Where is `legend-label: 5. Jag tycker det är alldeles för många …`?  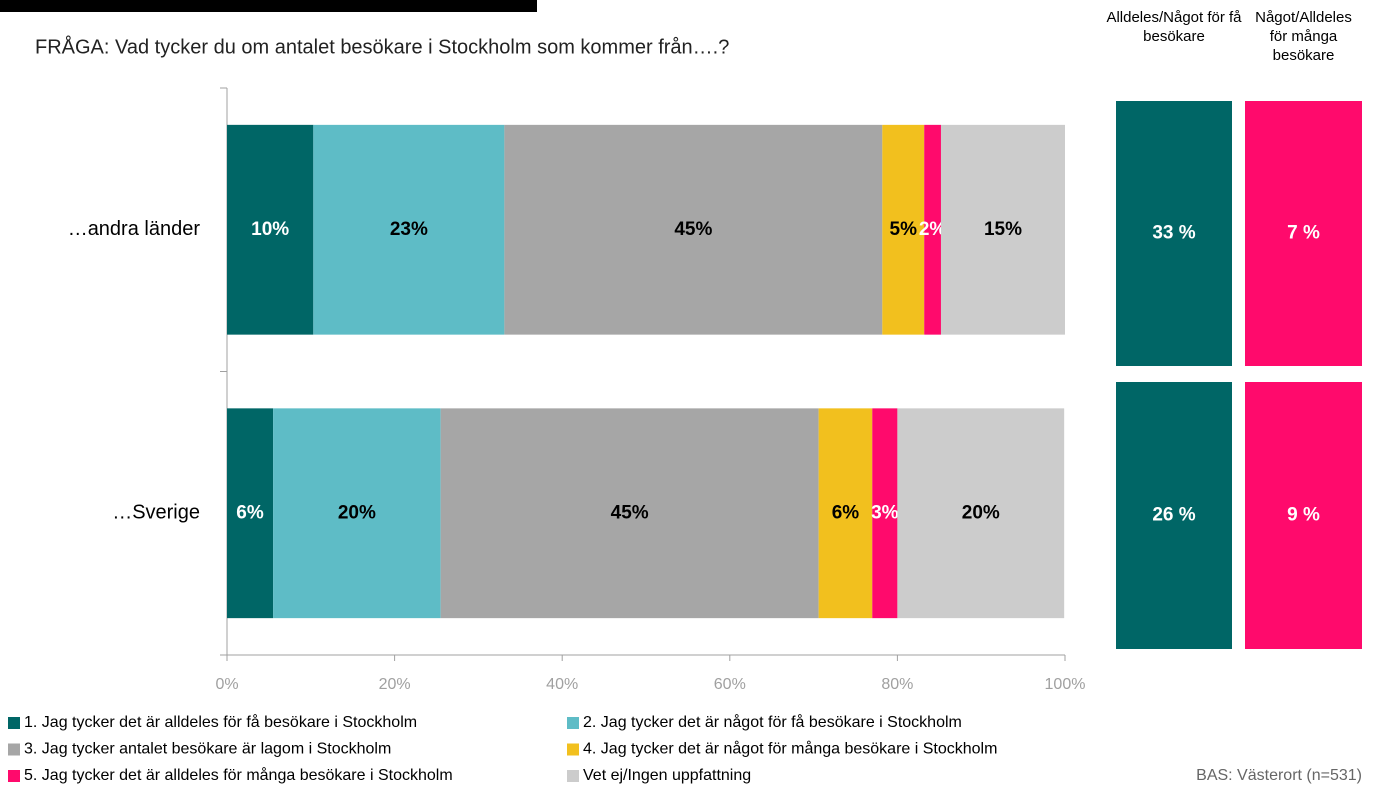
legend-label: 5. Jag tycker det är alldeles för många … is located at coordinates (238, 775).